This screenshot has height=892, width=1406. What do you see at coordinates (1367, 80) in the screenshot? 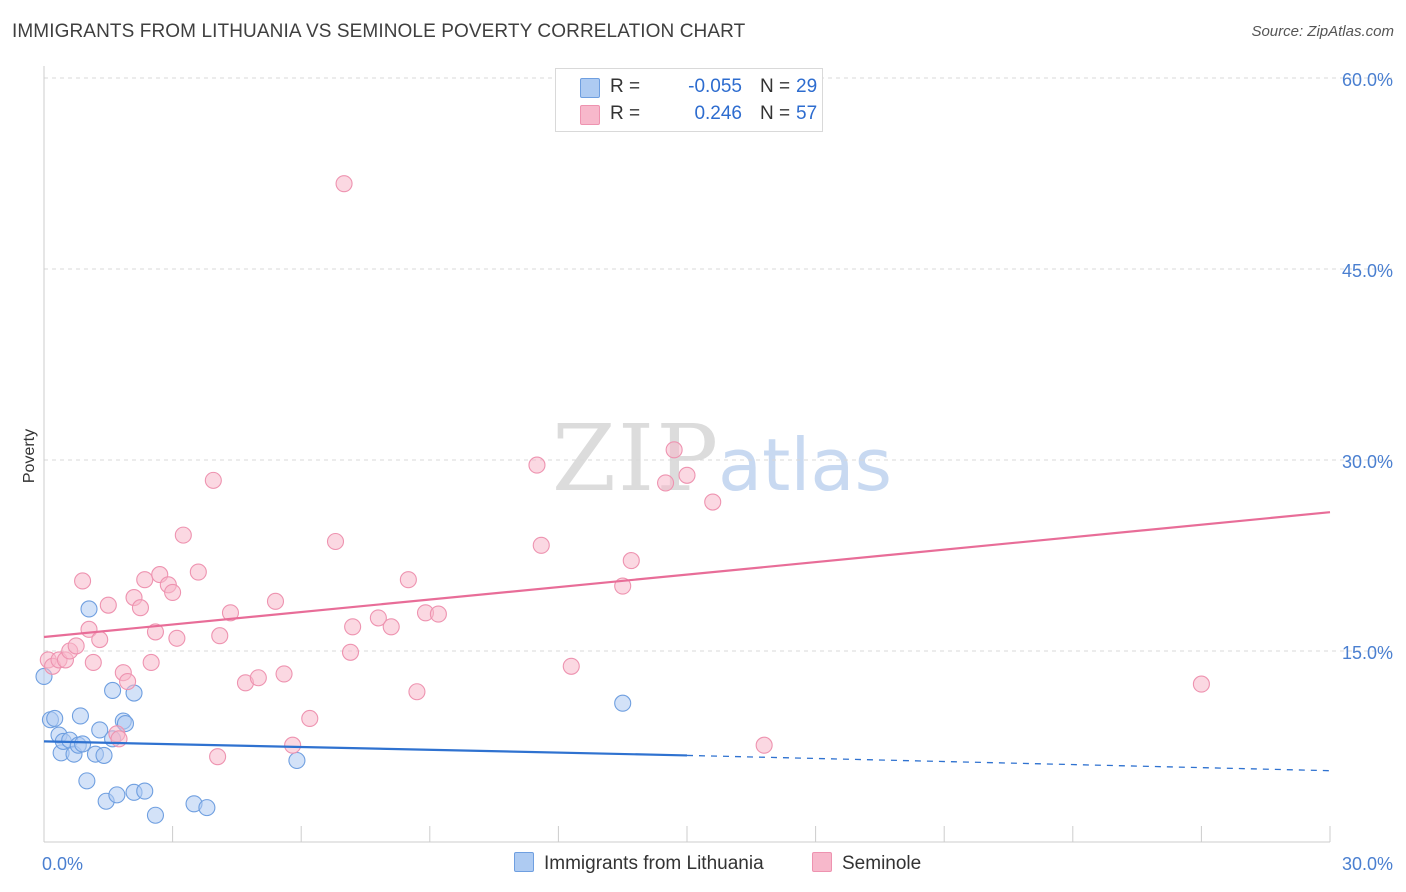
I see `y-tick-label: 60.0%` at bounding box center [1367, 80].